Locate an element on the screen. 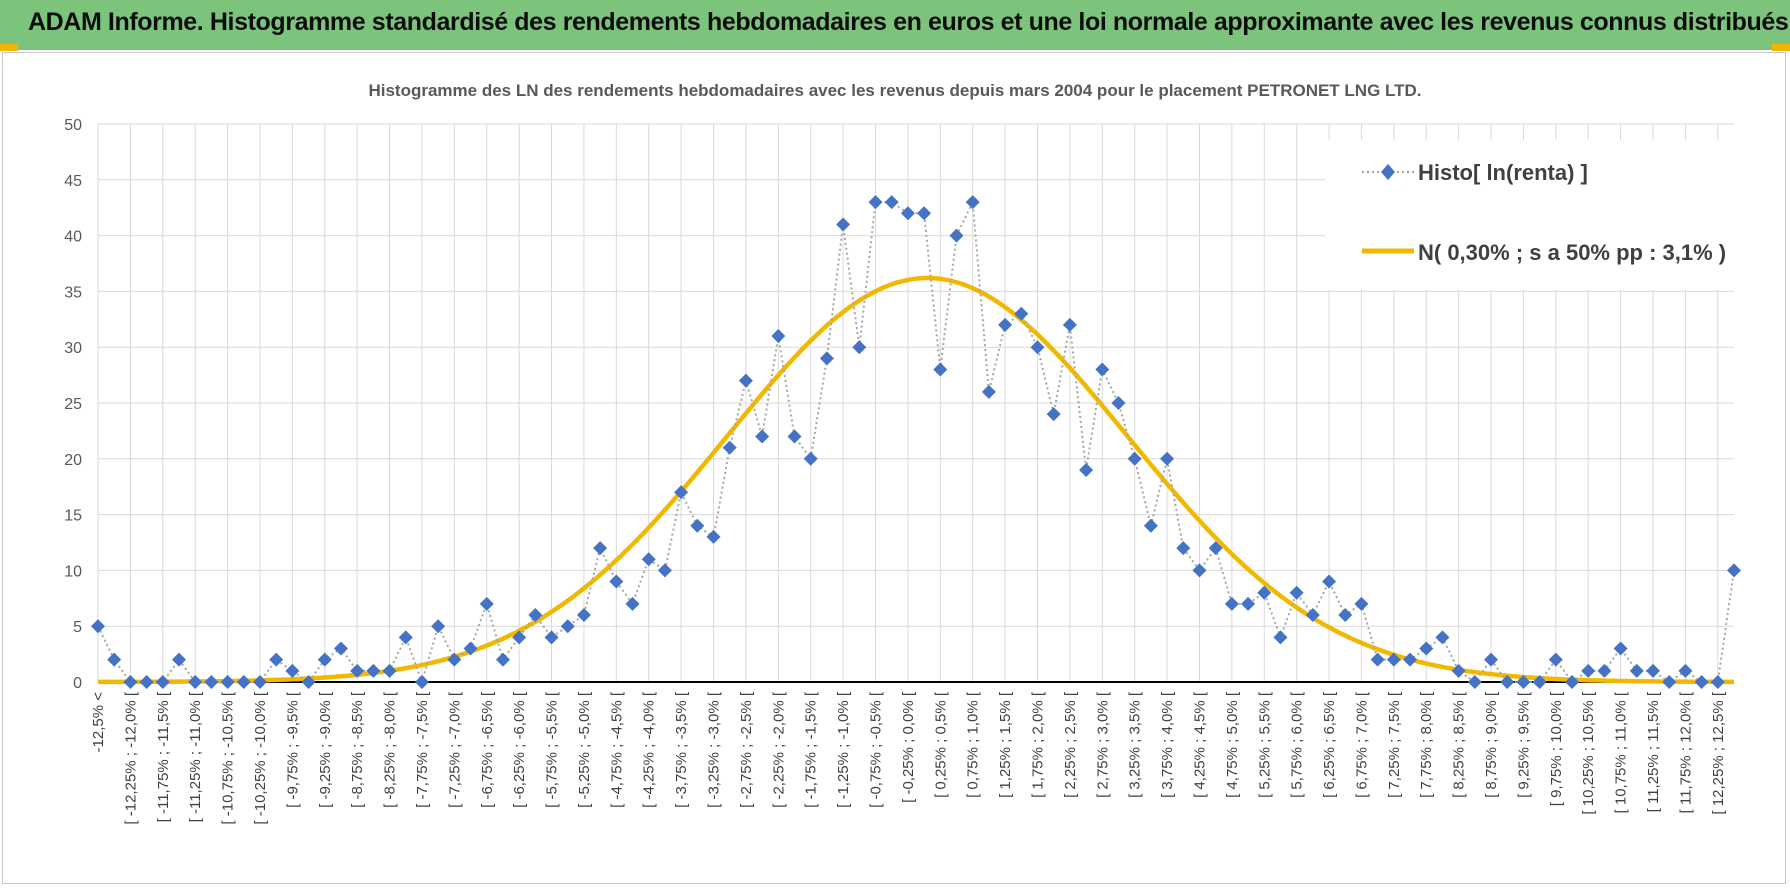 The image size is (1790, 888). x-tick-label: [ -10,75% ; -10,5% [ is located at coordinates (228, 757).